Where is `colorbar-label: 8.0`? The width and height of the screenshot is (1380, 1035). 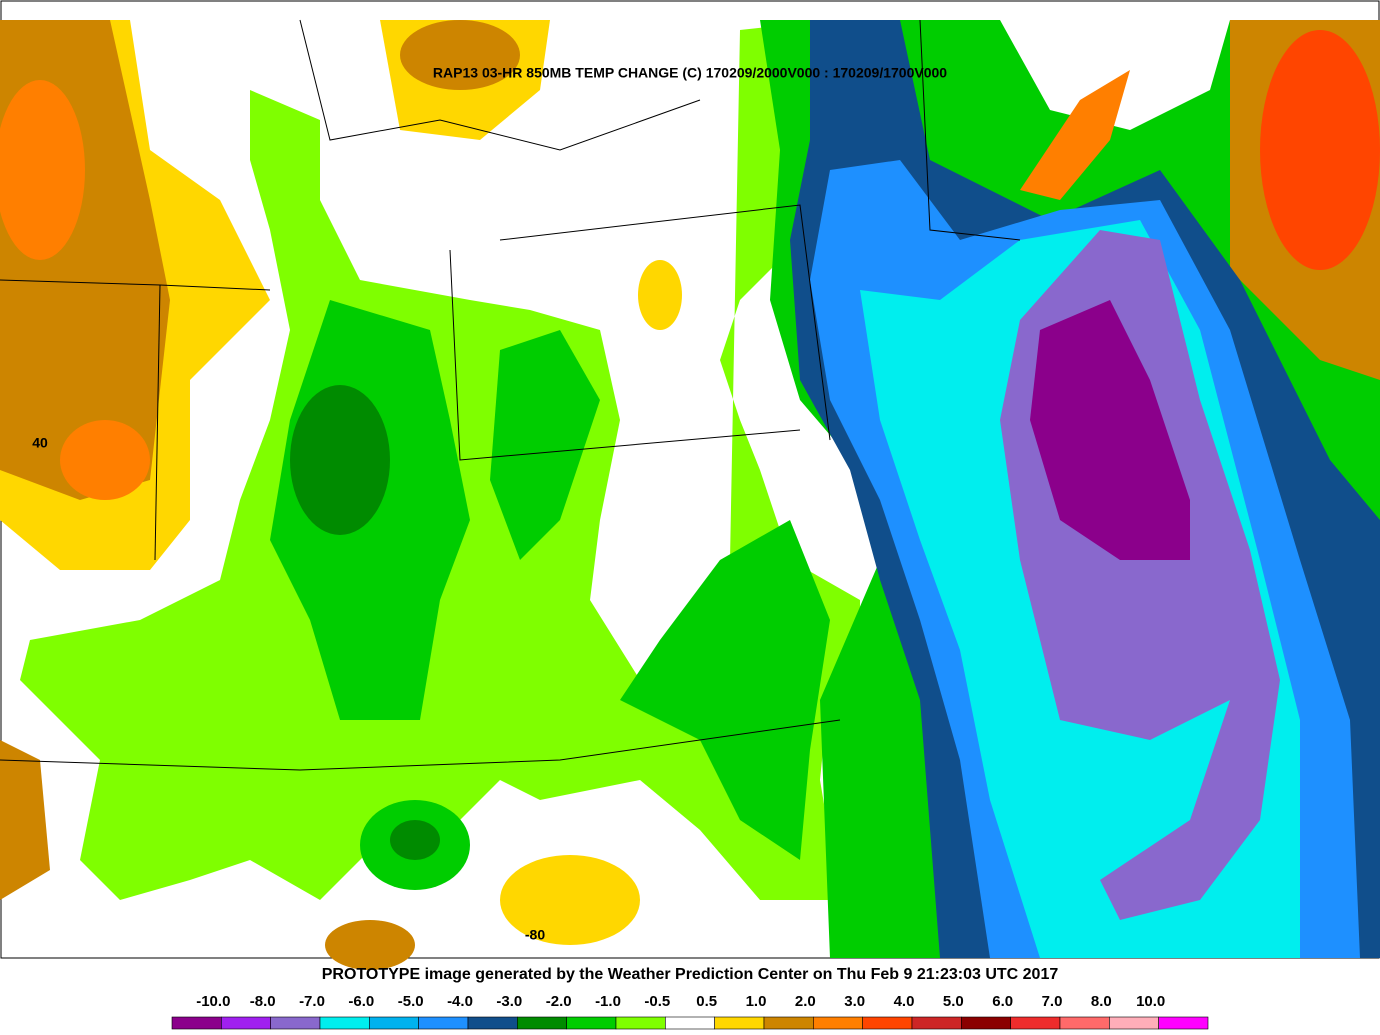
colorbar-label: 8.0 is located at coordinates (1101, 1001).